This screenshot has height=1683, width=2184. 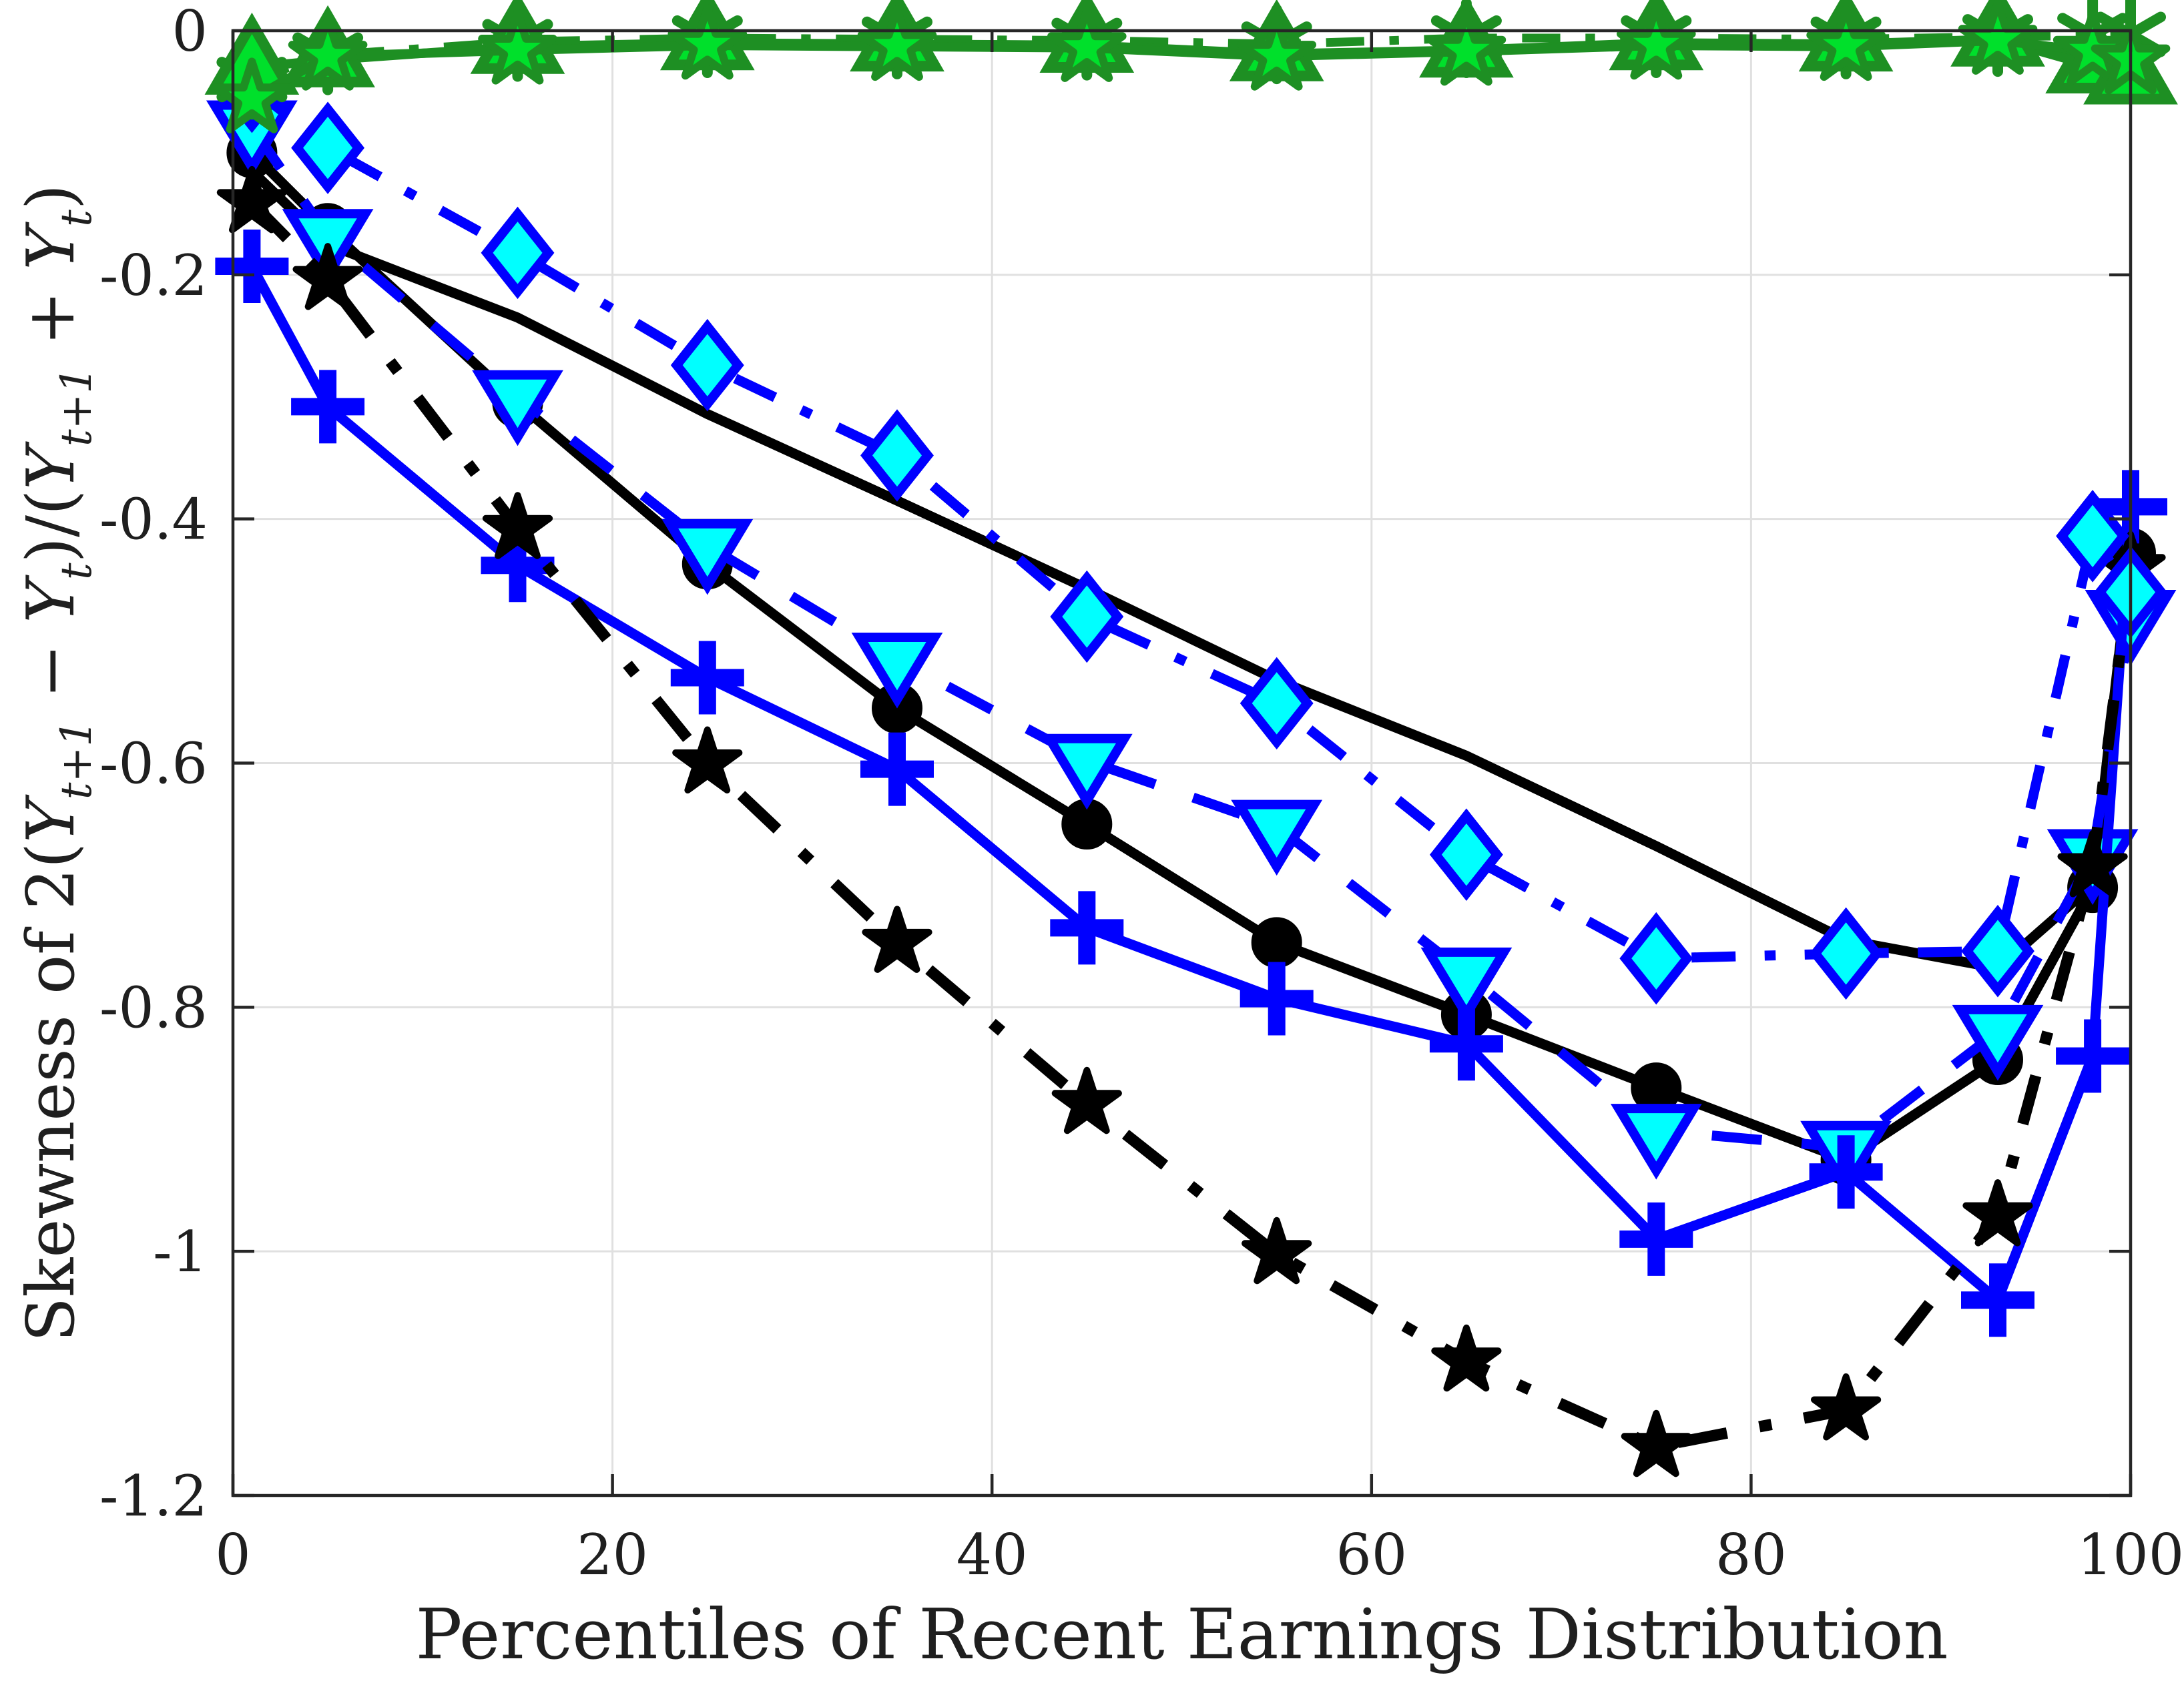 What do you see at coordinates (51, 318) in the screenshot?
I see `ylabel-text: +` at bounding box center [51, 318].